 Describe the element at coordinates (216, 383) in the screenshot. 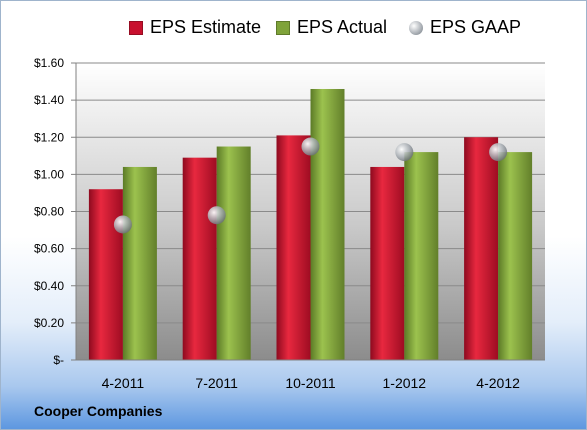

I see `x-tick-label: 7-2011` at that location.